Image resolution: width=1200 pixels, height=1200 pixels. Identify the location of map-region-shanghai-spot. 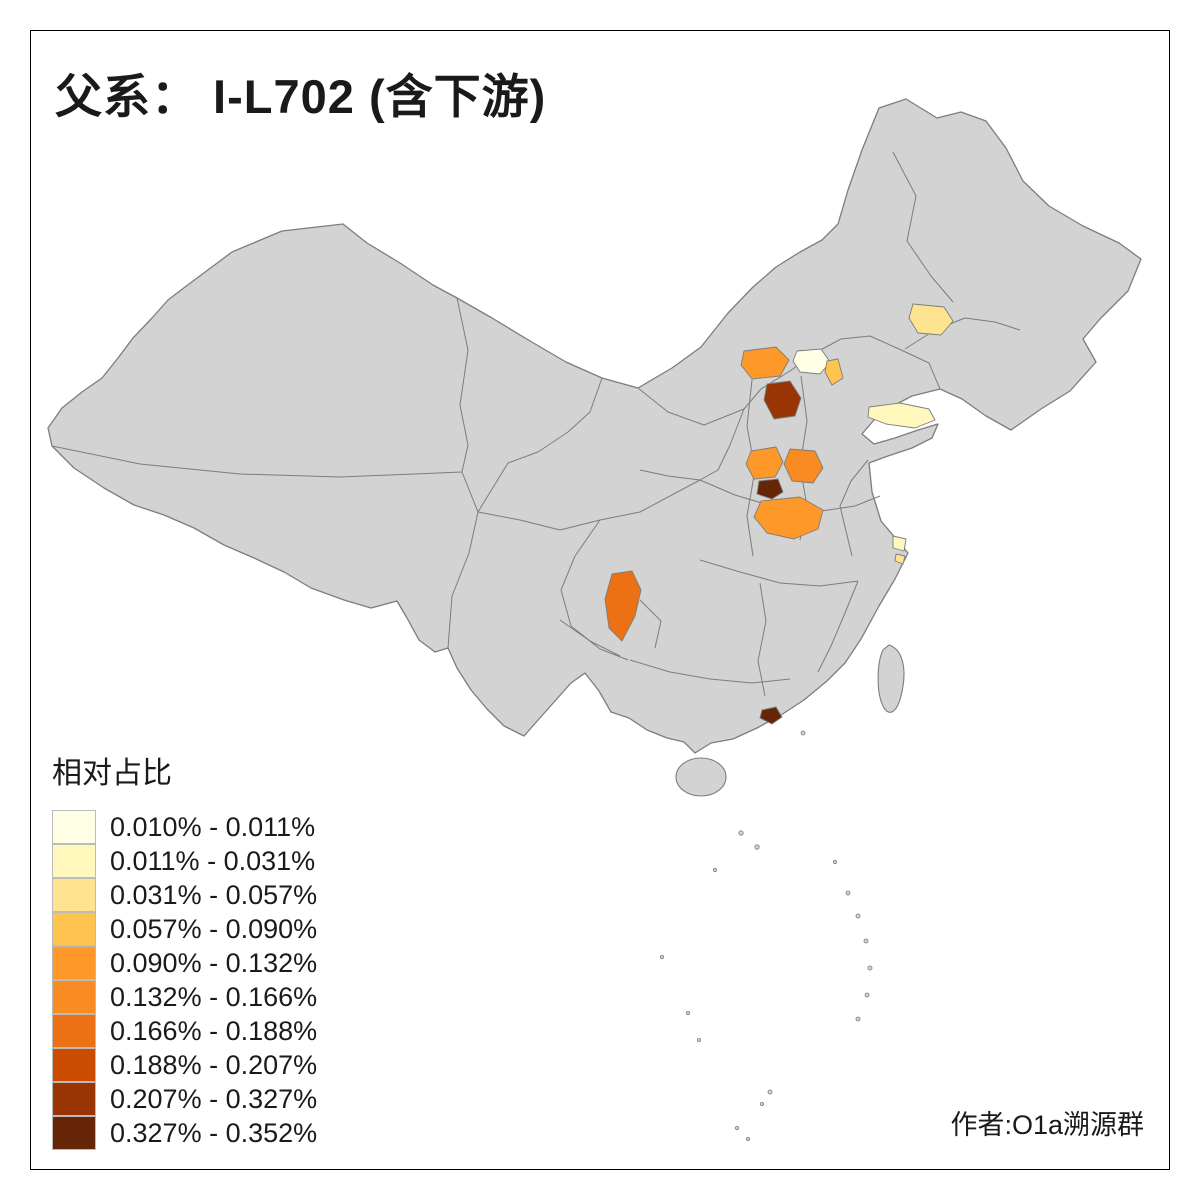
(900, 559).